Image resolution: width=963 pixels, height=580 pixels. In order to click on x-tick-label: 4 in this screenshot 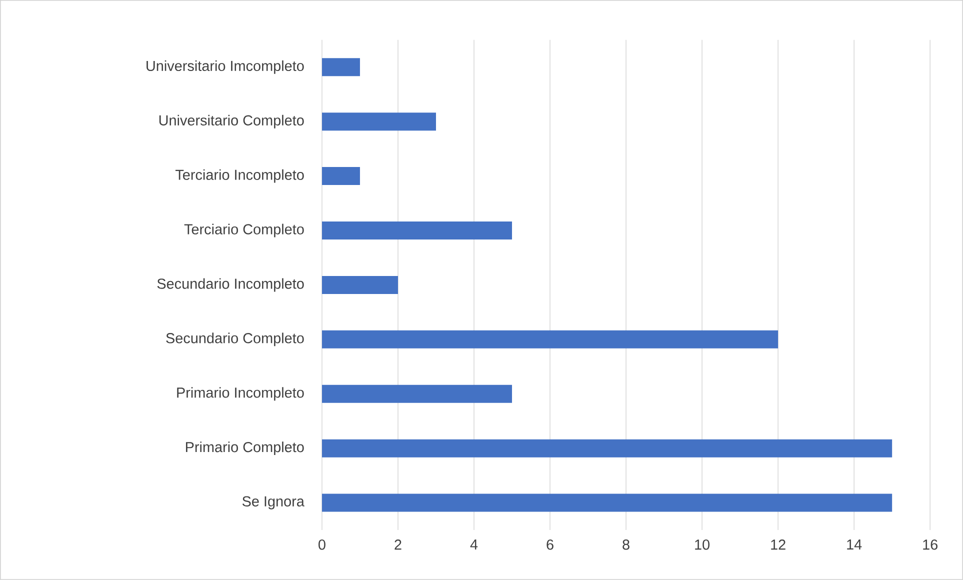, I will do `click(474, 545)`.